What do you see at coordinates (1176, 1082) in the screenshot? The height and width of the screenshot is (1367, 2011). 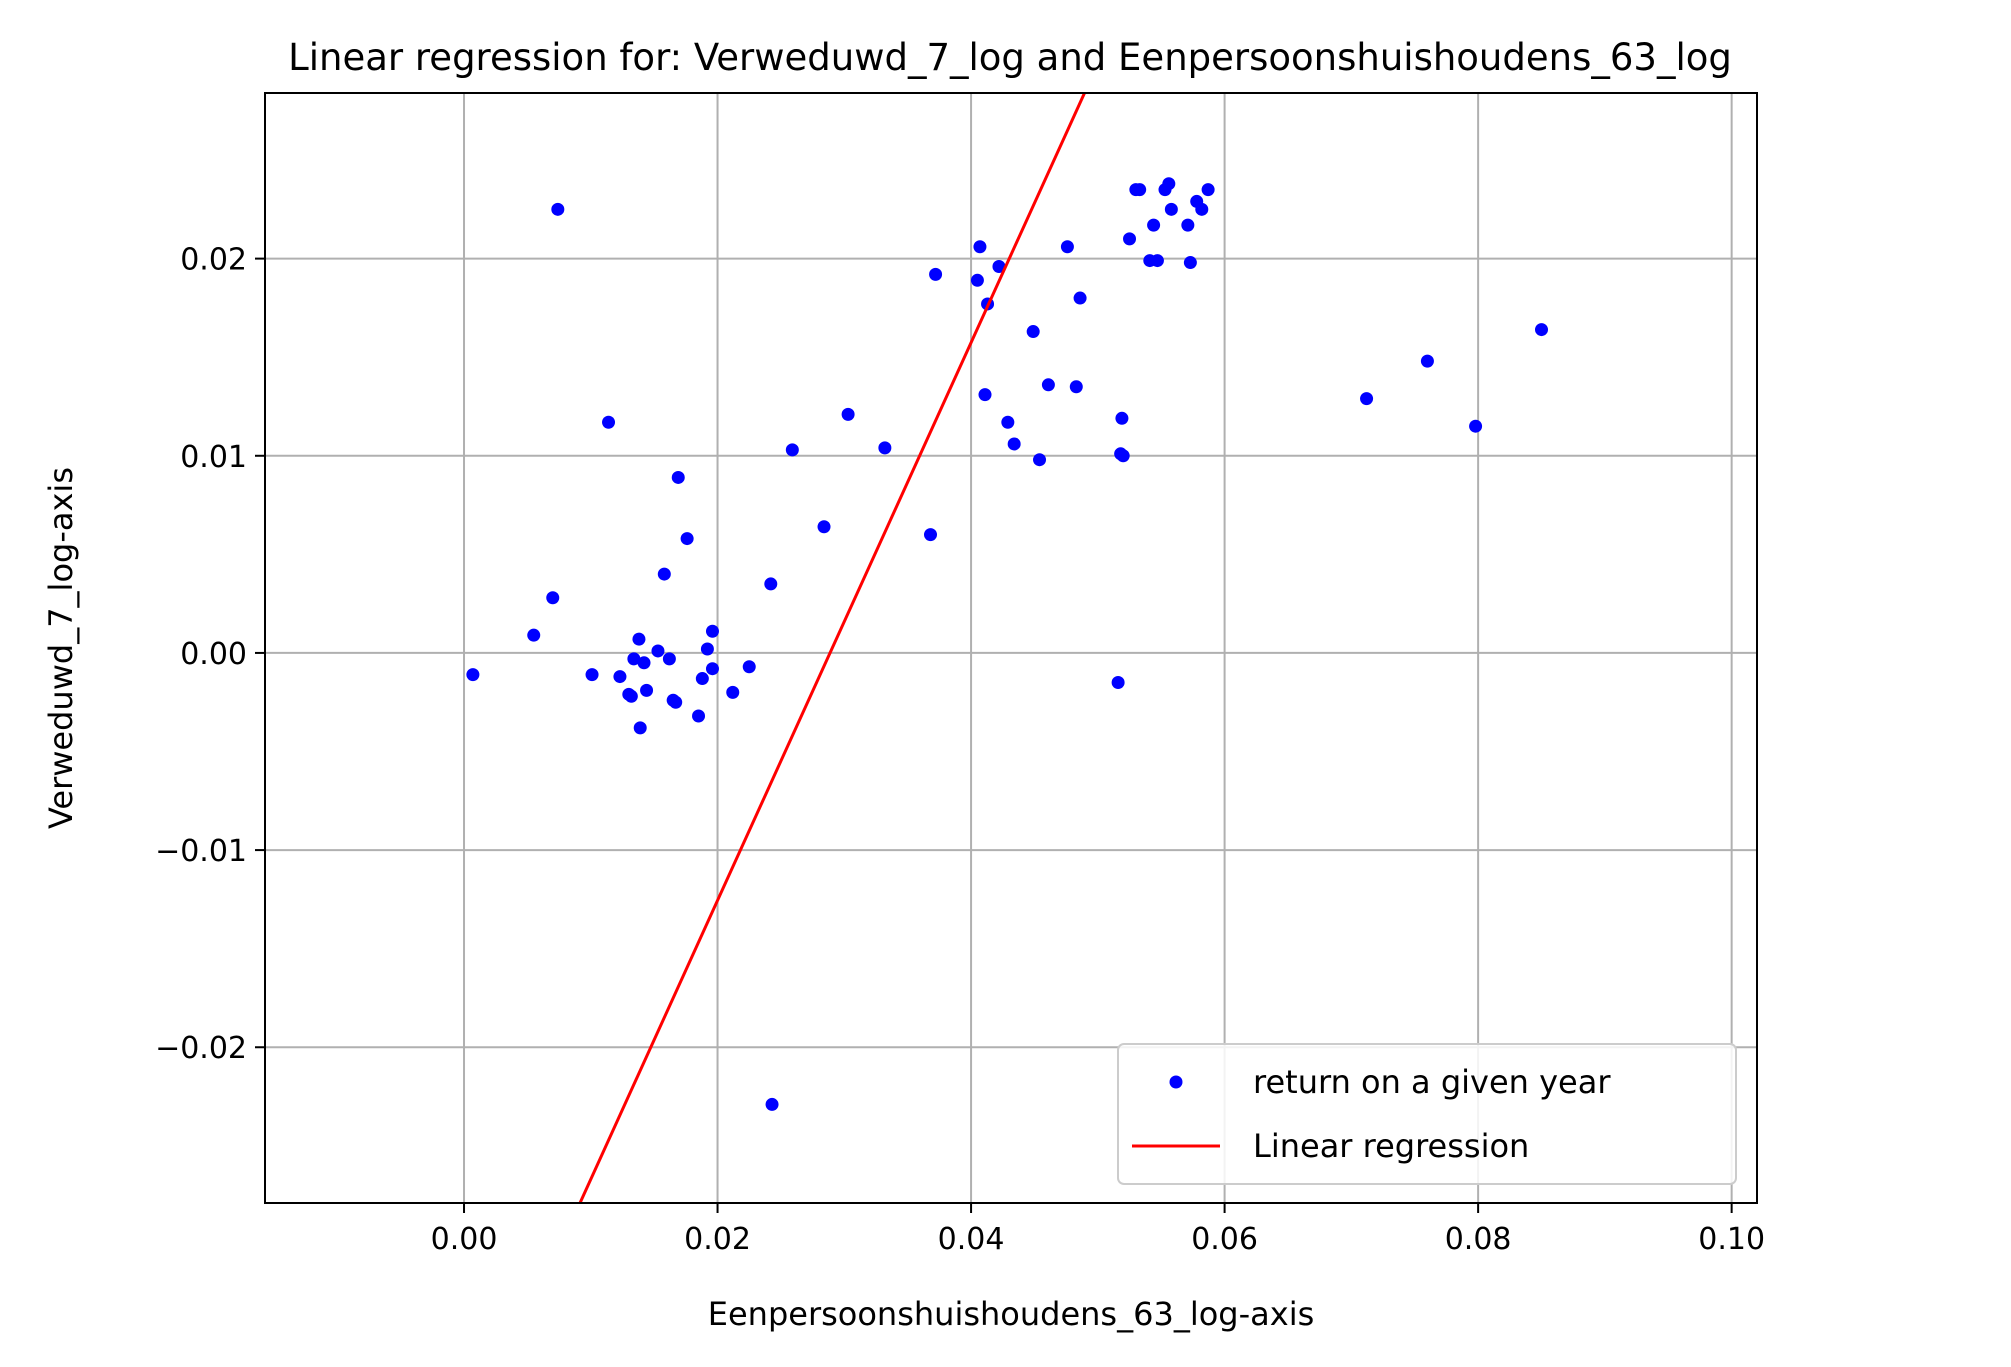 I see `legend-marker-scatter` at bounding box center [1176, 1082].